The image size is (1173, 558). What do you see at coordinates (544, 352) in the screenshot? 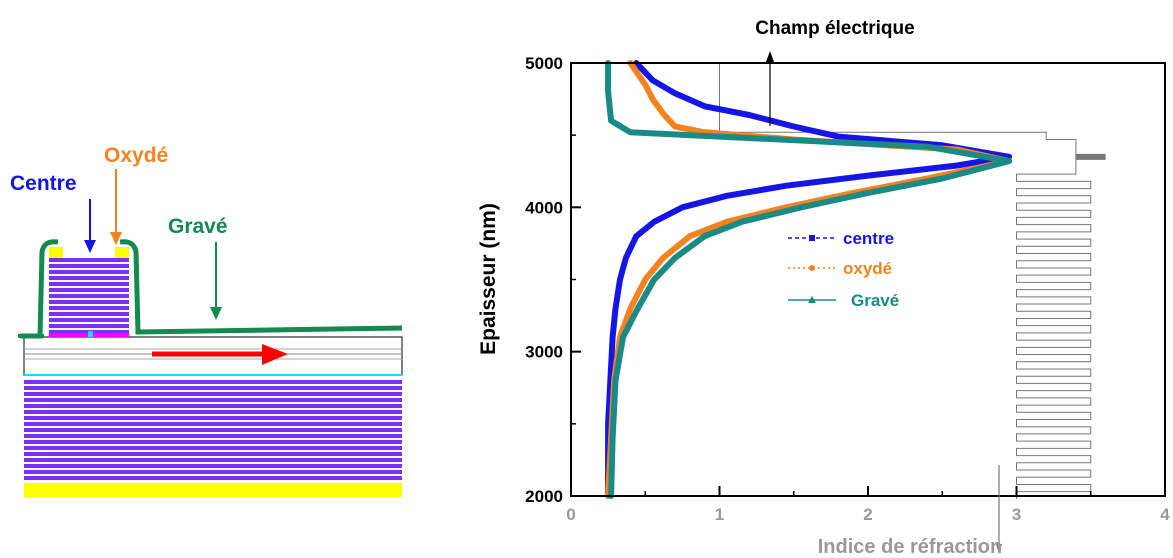
I see `y-tick-label: 3000` at bounding box center [544, 352].